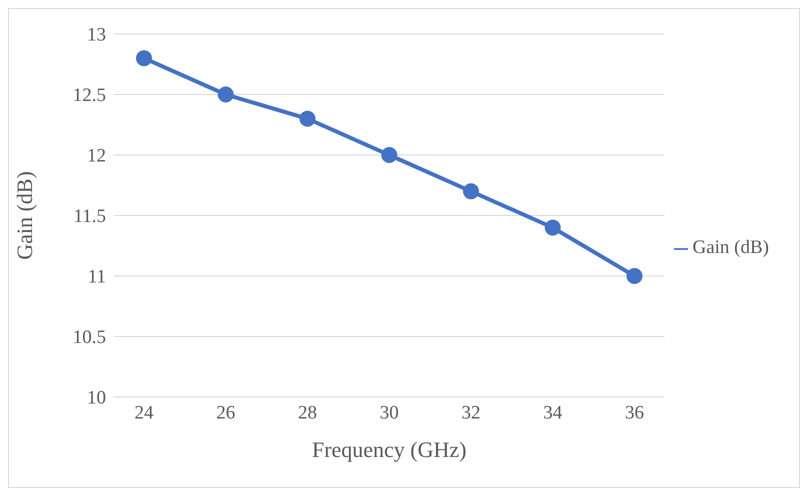 This screenshot has height=495, width=808. What do you see at coordinates (307, 413) in the screenshot?
I see `x-tick-label: 28` at bounding box center [307, 413].